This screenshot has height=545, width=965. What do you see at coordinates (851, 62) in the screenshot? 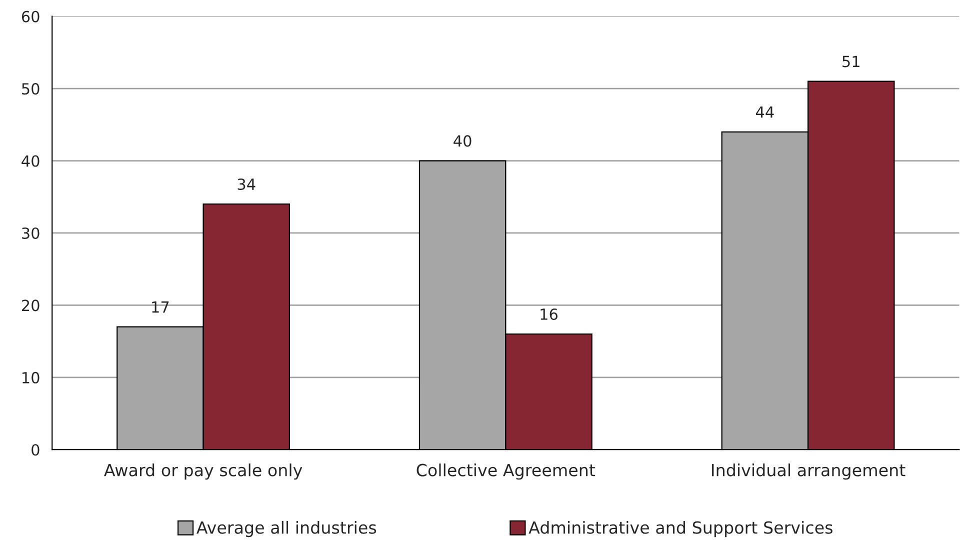
I see `data-label: 51` at bounding box center [851, 62].